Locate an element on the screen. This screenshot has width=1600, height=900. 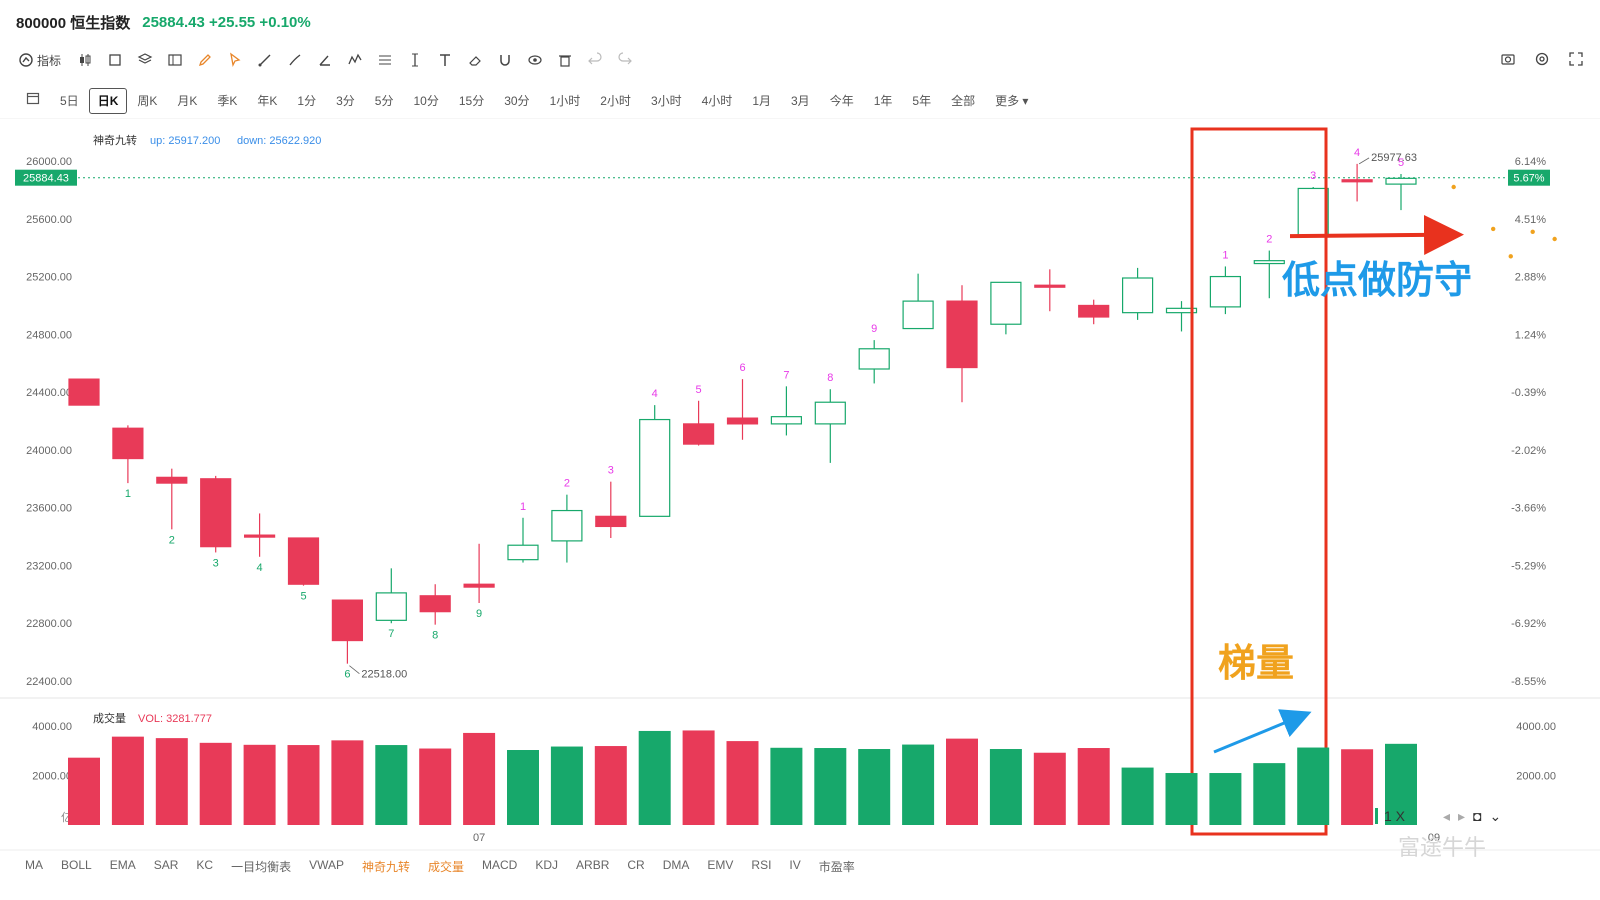
redo-button is located at coordinates (625, 60).